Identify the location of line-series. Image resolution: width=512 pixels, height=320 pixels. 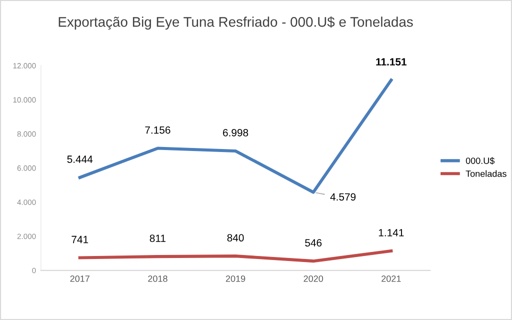
(235, 256).